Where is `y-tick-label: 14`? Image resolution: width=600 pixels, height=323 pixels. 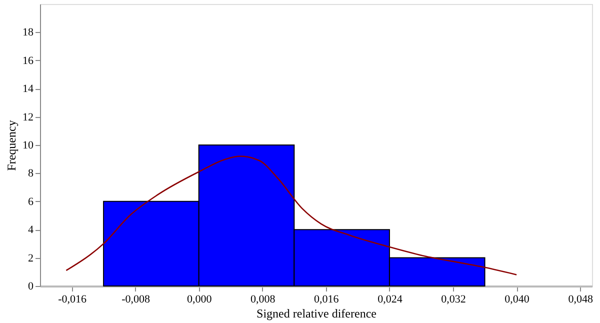
y-tick-label: 14 is located at coordinates (28, 89).